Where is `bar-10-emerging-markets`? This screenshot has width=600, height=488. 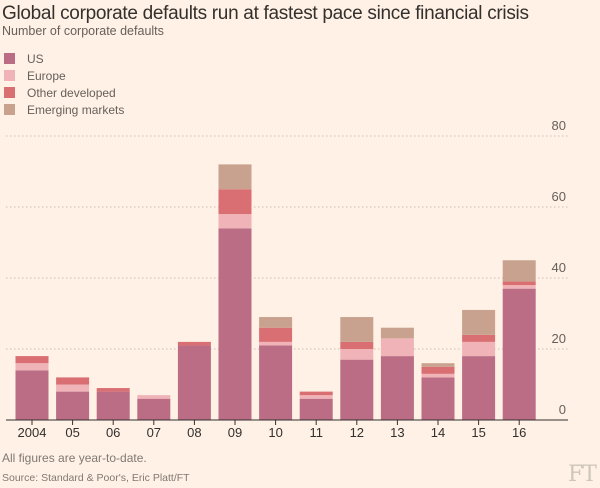 bar-10-emerging-markets is located at coordinates (276, 322).